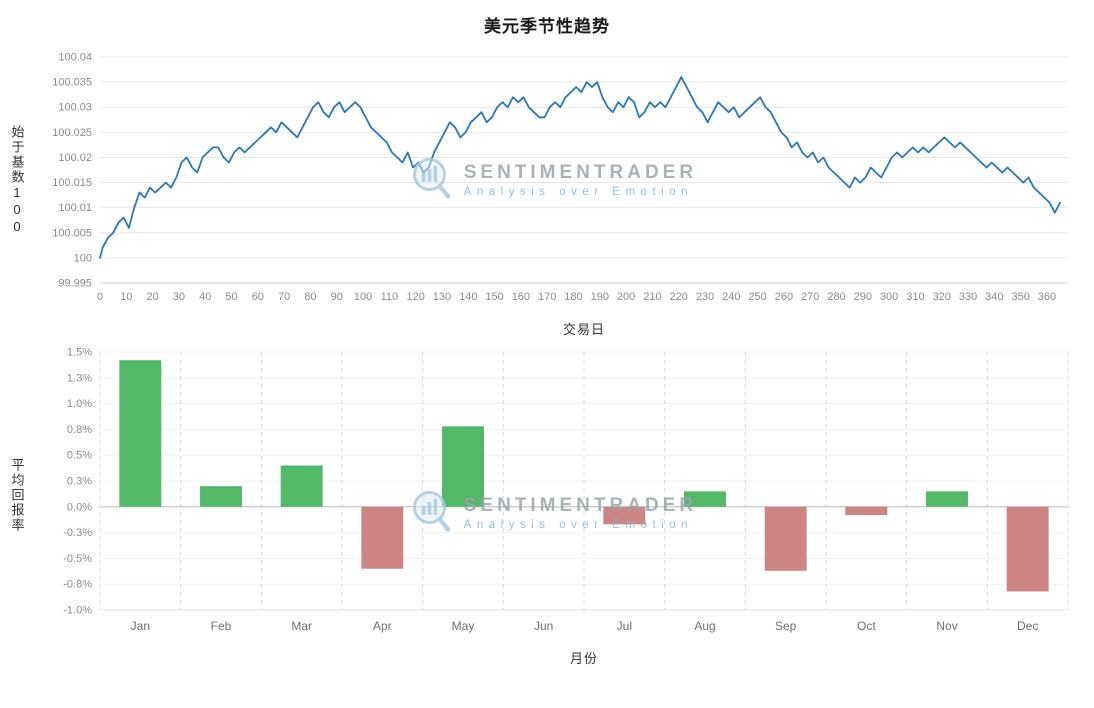 Image resolution: width=1094 pixels, height=708 pixels. What do you see at coordinates (17, 180) in the screenshot?
I see `line-chart-y-axis-label: 始于基数100` at bounding box center [17, 180].